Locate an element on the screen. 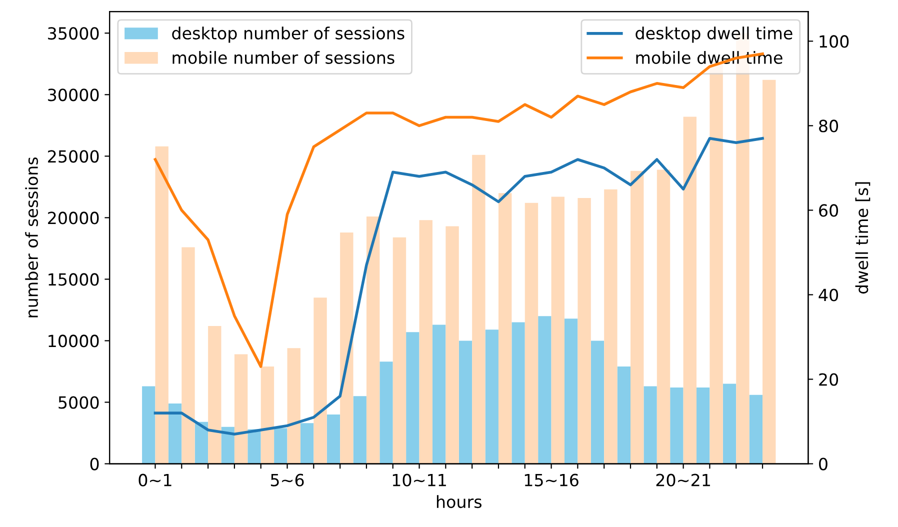 The width and height of the screenshot is (898, 527). y2-tick-label: 100 is located at coordinates (834, 41).